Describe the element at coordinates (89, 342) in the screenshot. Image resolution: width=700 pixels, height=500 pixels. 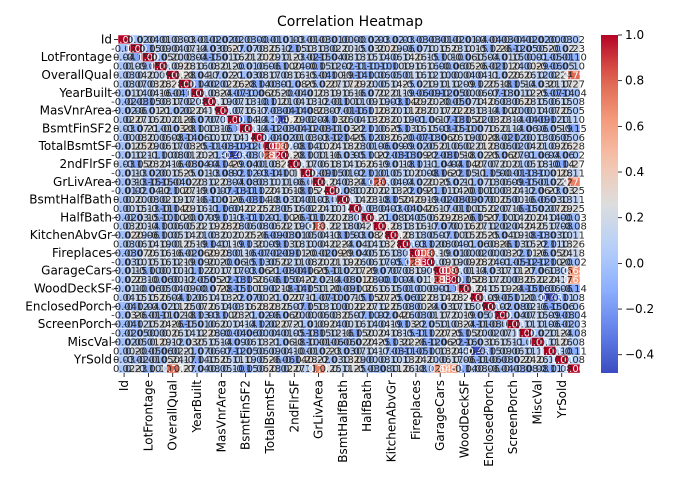
I see `y-tick-label: MiscVal` at that location.